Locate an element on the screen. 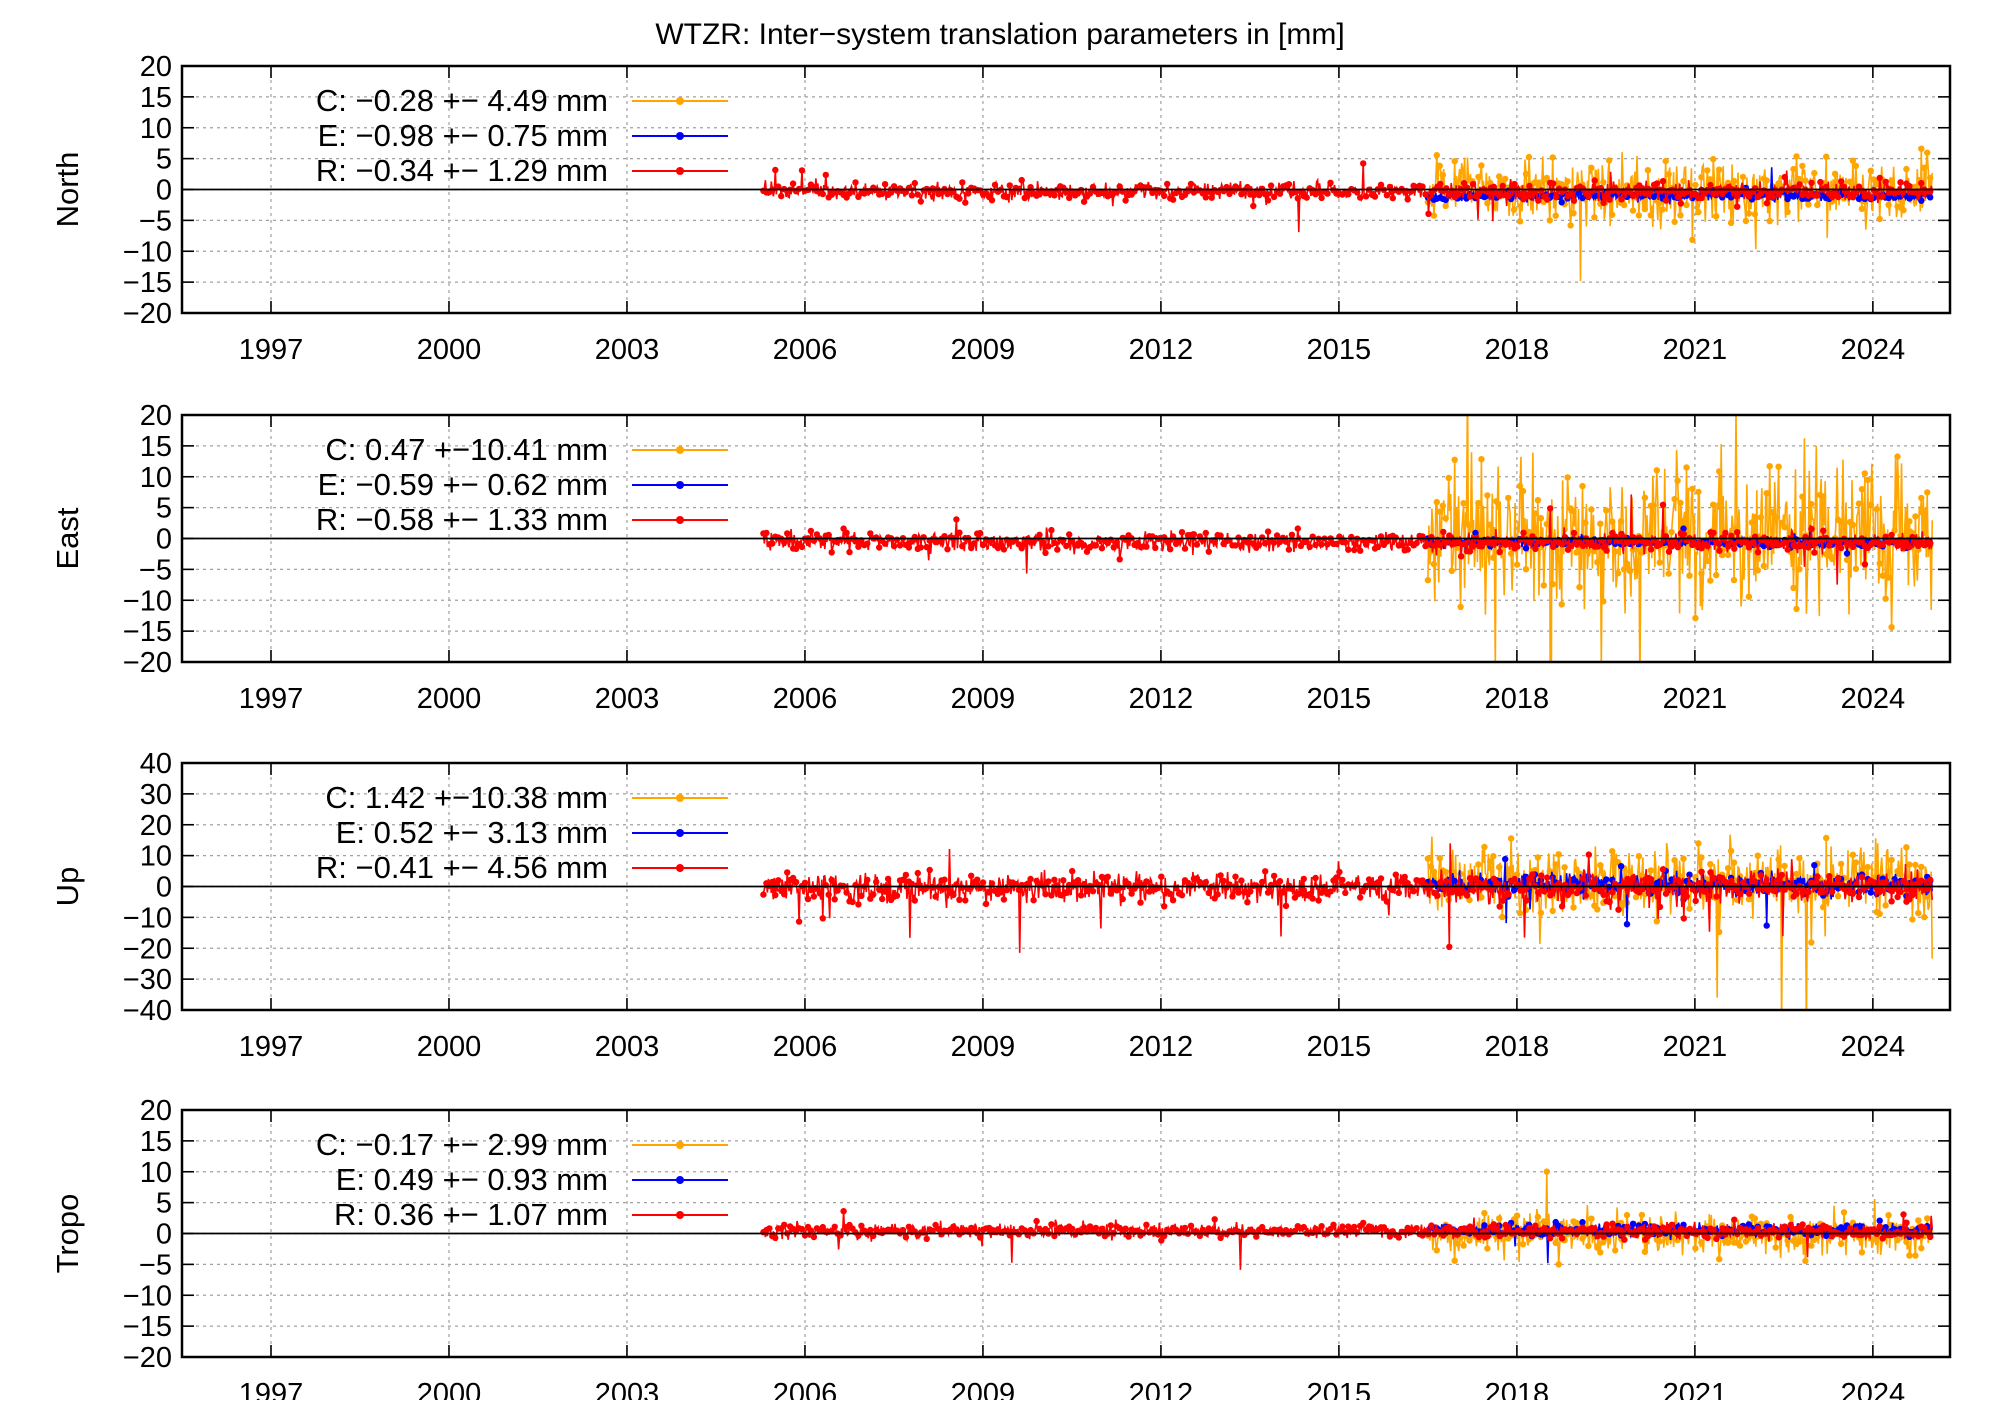 This screenshot has width=2000, height=1405. y-axis-label: East is located at coordinates (67, 538).